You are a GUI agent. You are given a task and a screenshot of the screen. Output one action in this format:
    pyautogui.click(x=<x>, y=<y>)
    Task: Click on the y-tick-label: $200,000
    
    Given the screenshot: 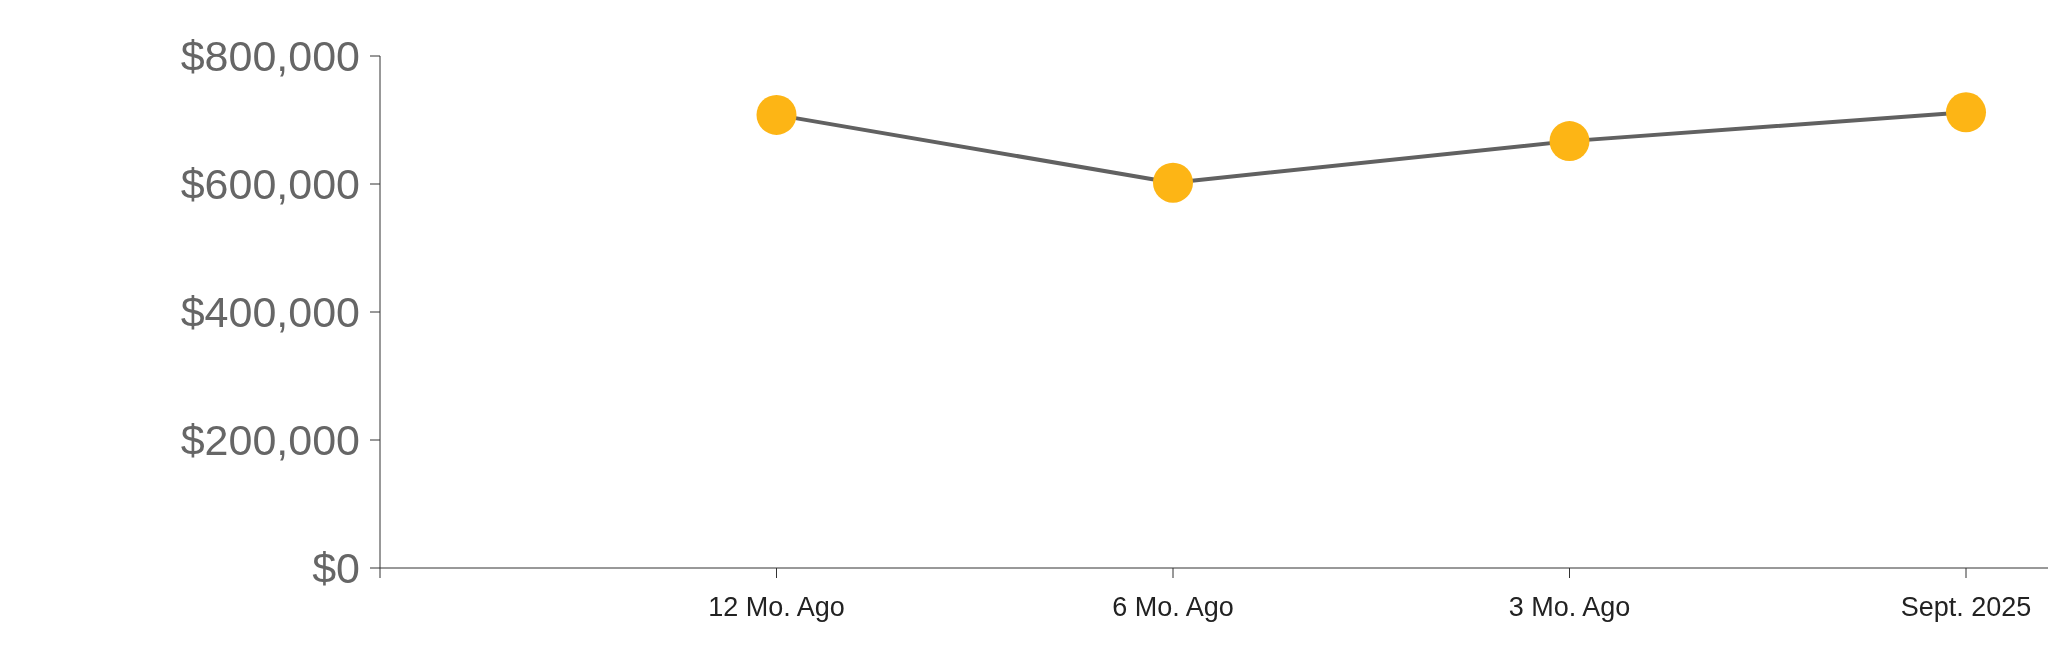 What is the action you would take?
    pyautogui.click(x=270, y=440)
    